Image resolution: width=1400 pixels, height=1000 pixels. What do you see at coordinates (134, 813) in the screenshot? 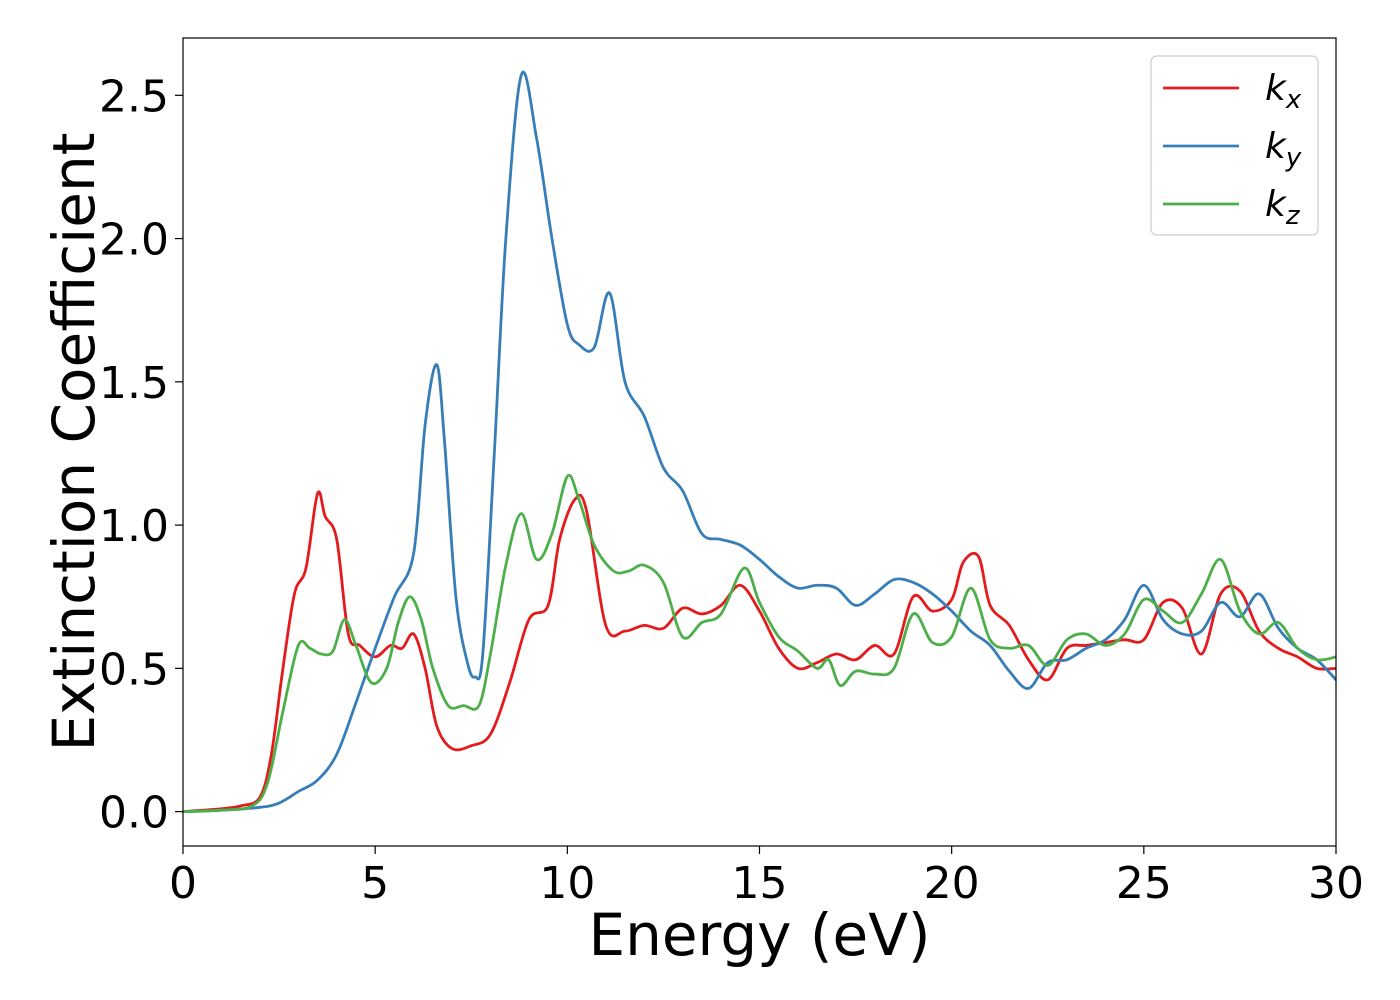
I see `y-tick-label: 0.0` at bounding box center [134, 813].